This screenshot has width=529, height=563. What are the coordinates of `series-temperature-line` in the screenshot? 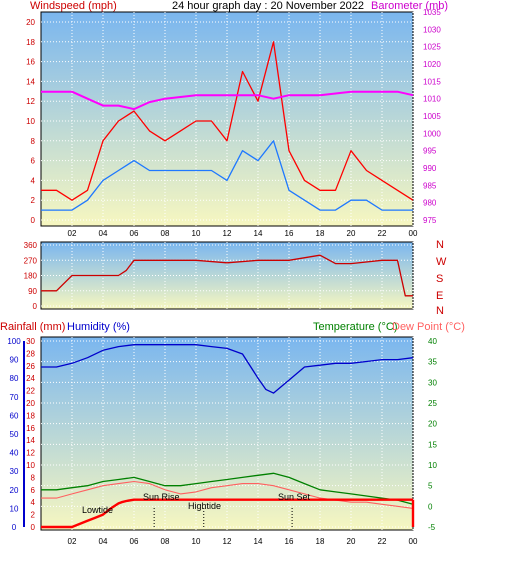 It's located at (227, 488).